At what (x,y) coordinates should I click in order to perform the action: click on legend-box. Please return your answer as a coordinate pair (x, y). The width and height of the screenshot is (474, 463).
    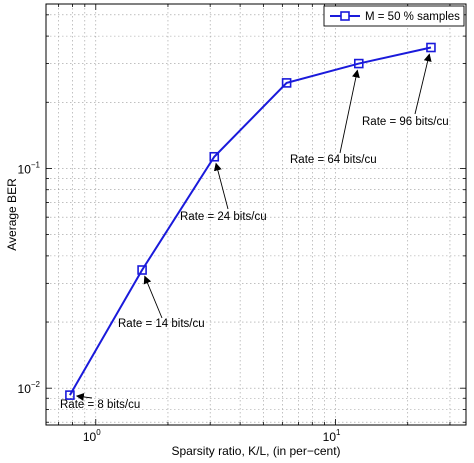
    Looking at the image, I should click on (394, 16).